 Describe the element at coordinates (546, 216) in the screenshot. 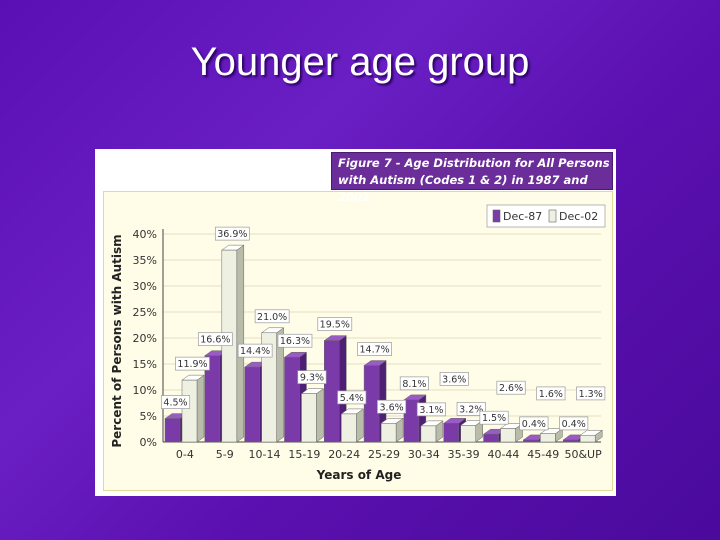

I see `legend-box` at that location.